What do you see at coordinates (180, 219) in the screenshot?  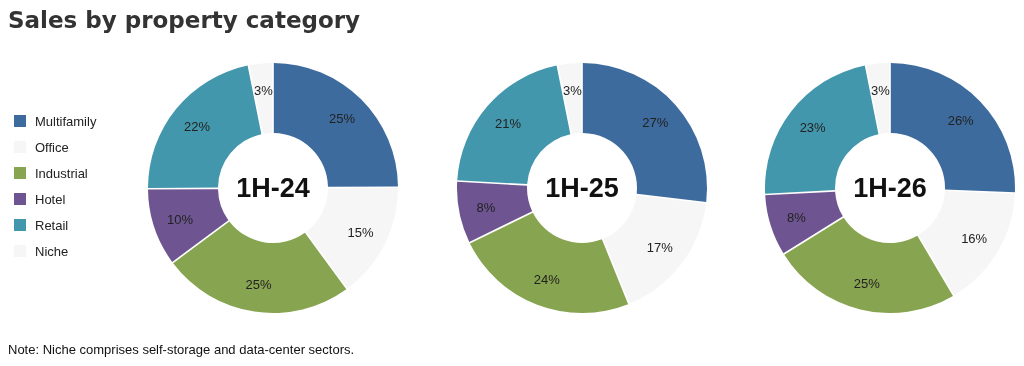 I see `data-label: 10%` at bounding box center [180, 219].